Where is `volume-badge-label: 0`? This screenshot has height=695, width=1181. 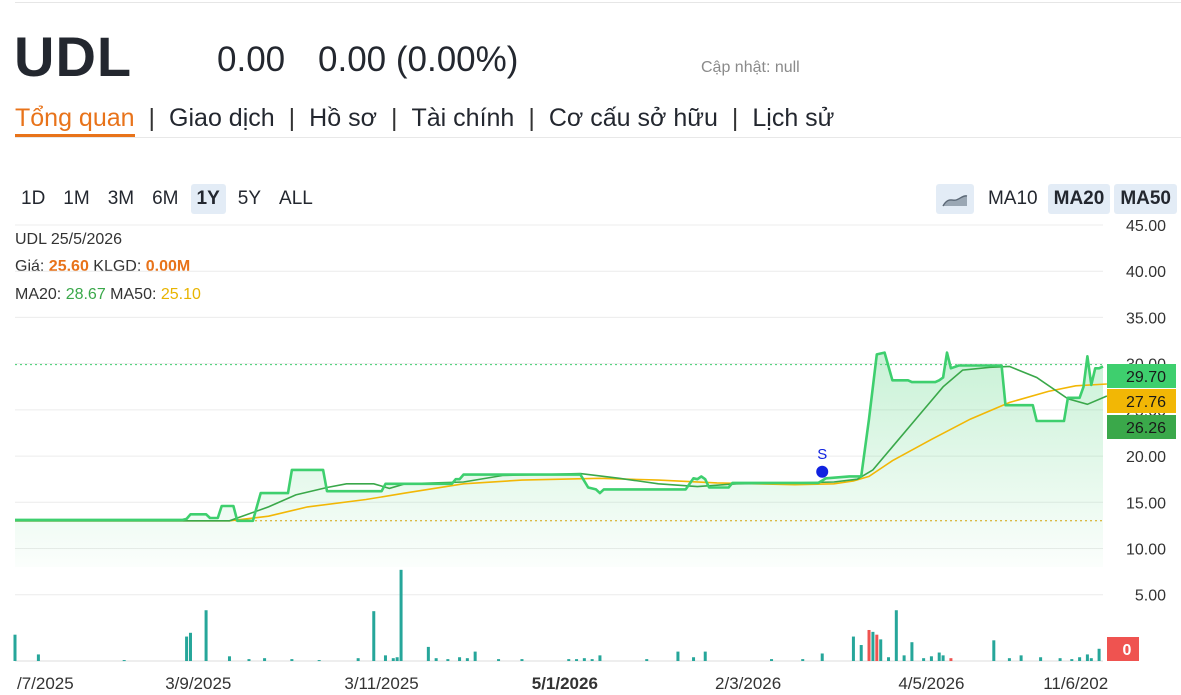 volume-badge-label: 0 is located at coordinates (1127, 650).